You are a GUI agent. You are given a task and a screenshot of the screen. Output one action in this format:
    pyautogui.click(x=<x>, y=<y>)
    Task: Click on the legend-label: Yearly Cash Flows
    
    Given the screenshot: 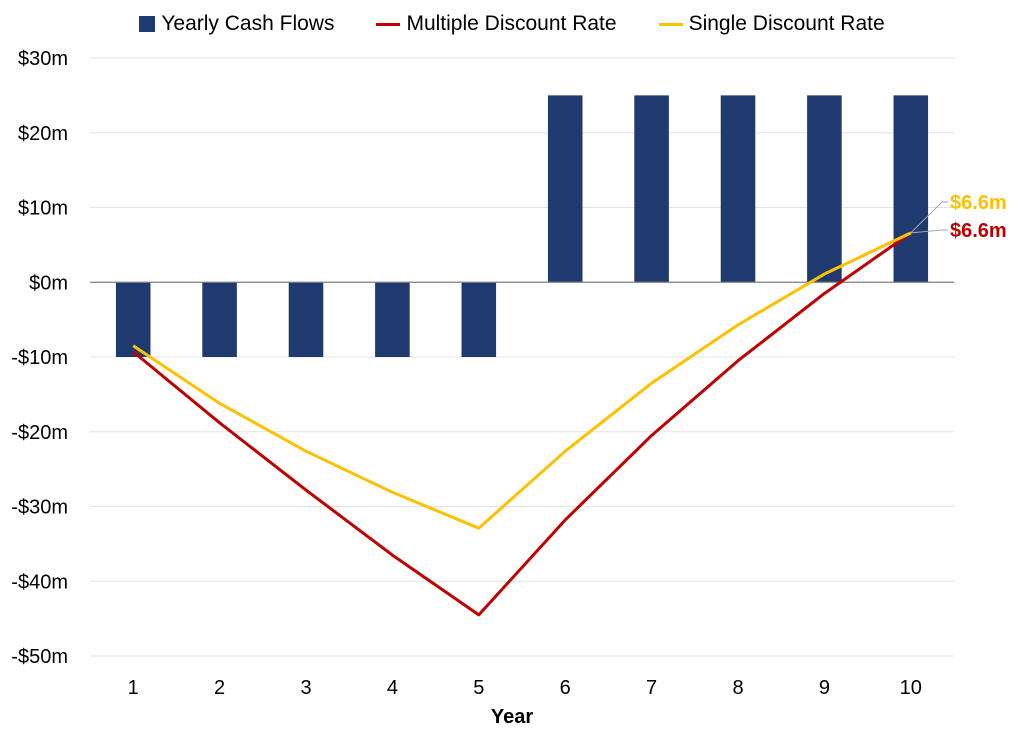 What is the action you would take?
    pyautogui.click(x=248, y=23)
    